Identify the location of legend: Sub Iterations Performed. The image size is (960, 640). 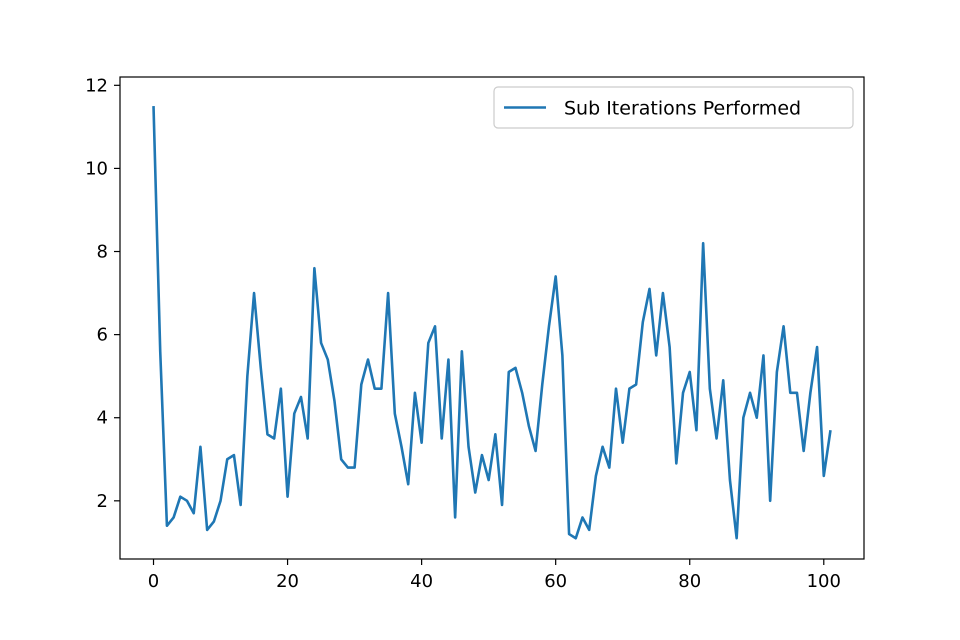
(673, 107).